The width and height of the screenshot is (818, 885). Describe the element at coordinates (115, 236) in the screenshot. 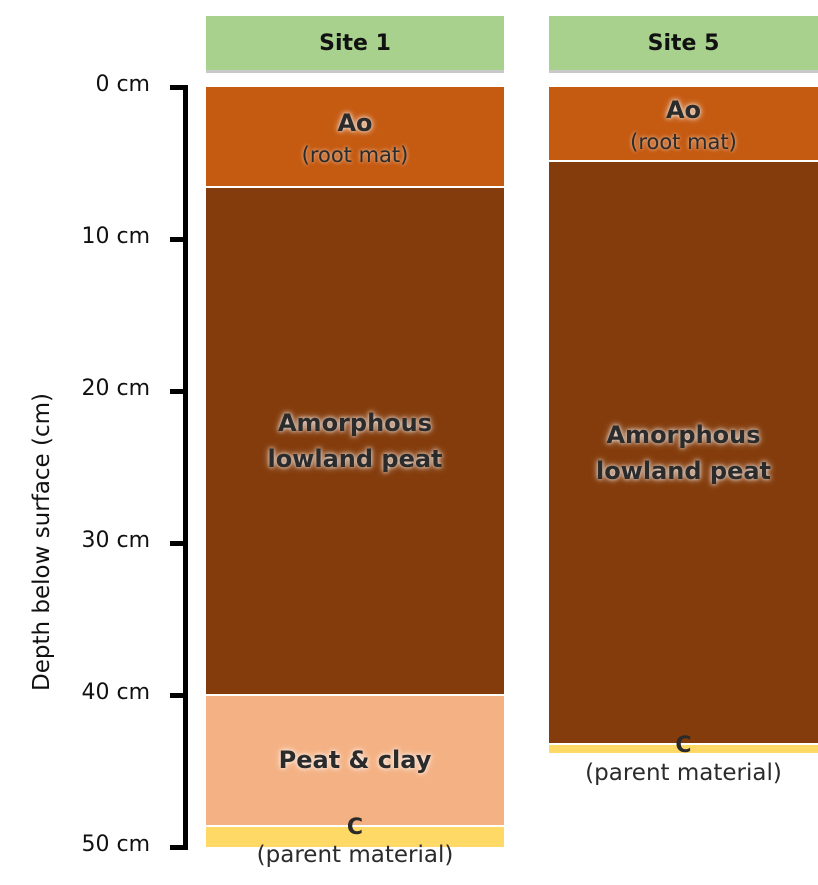

I see `axis-tick-label: 10 cm` at that location.